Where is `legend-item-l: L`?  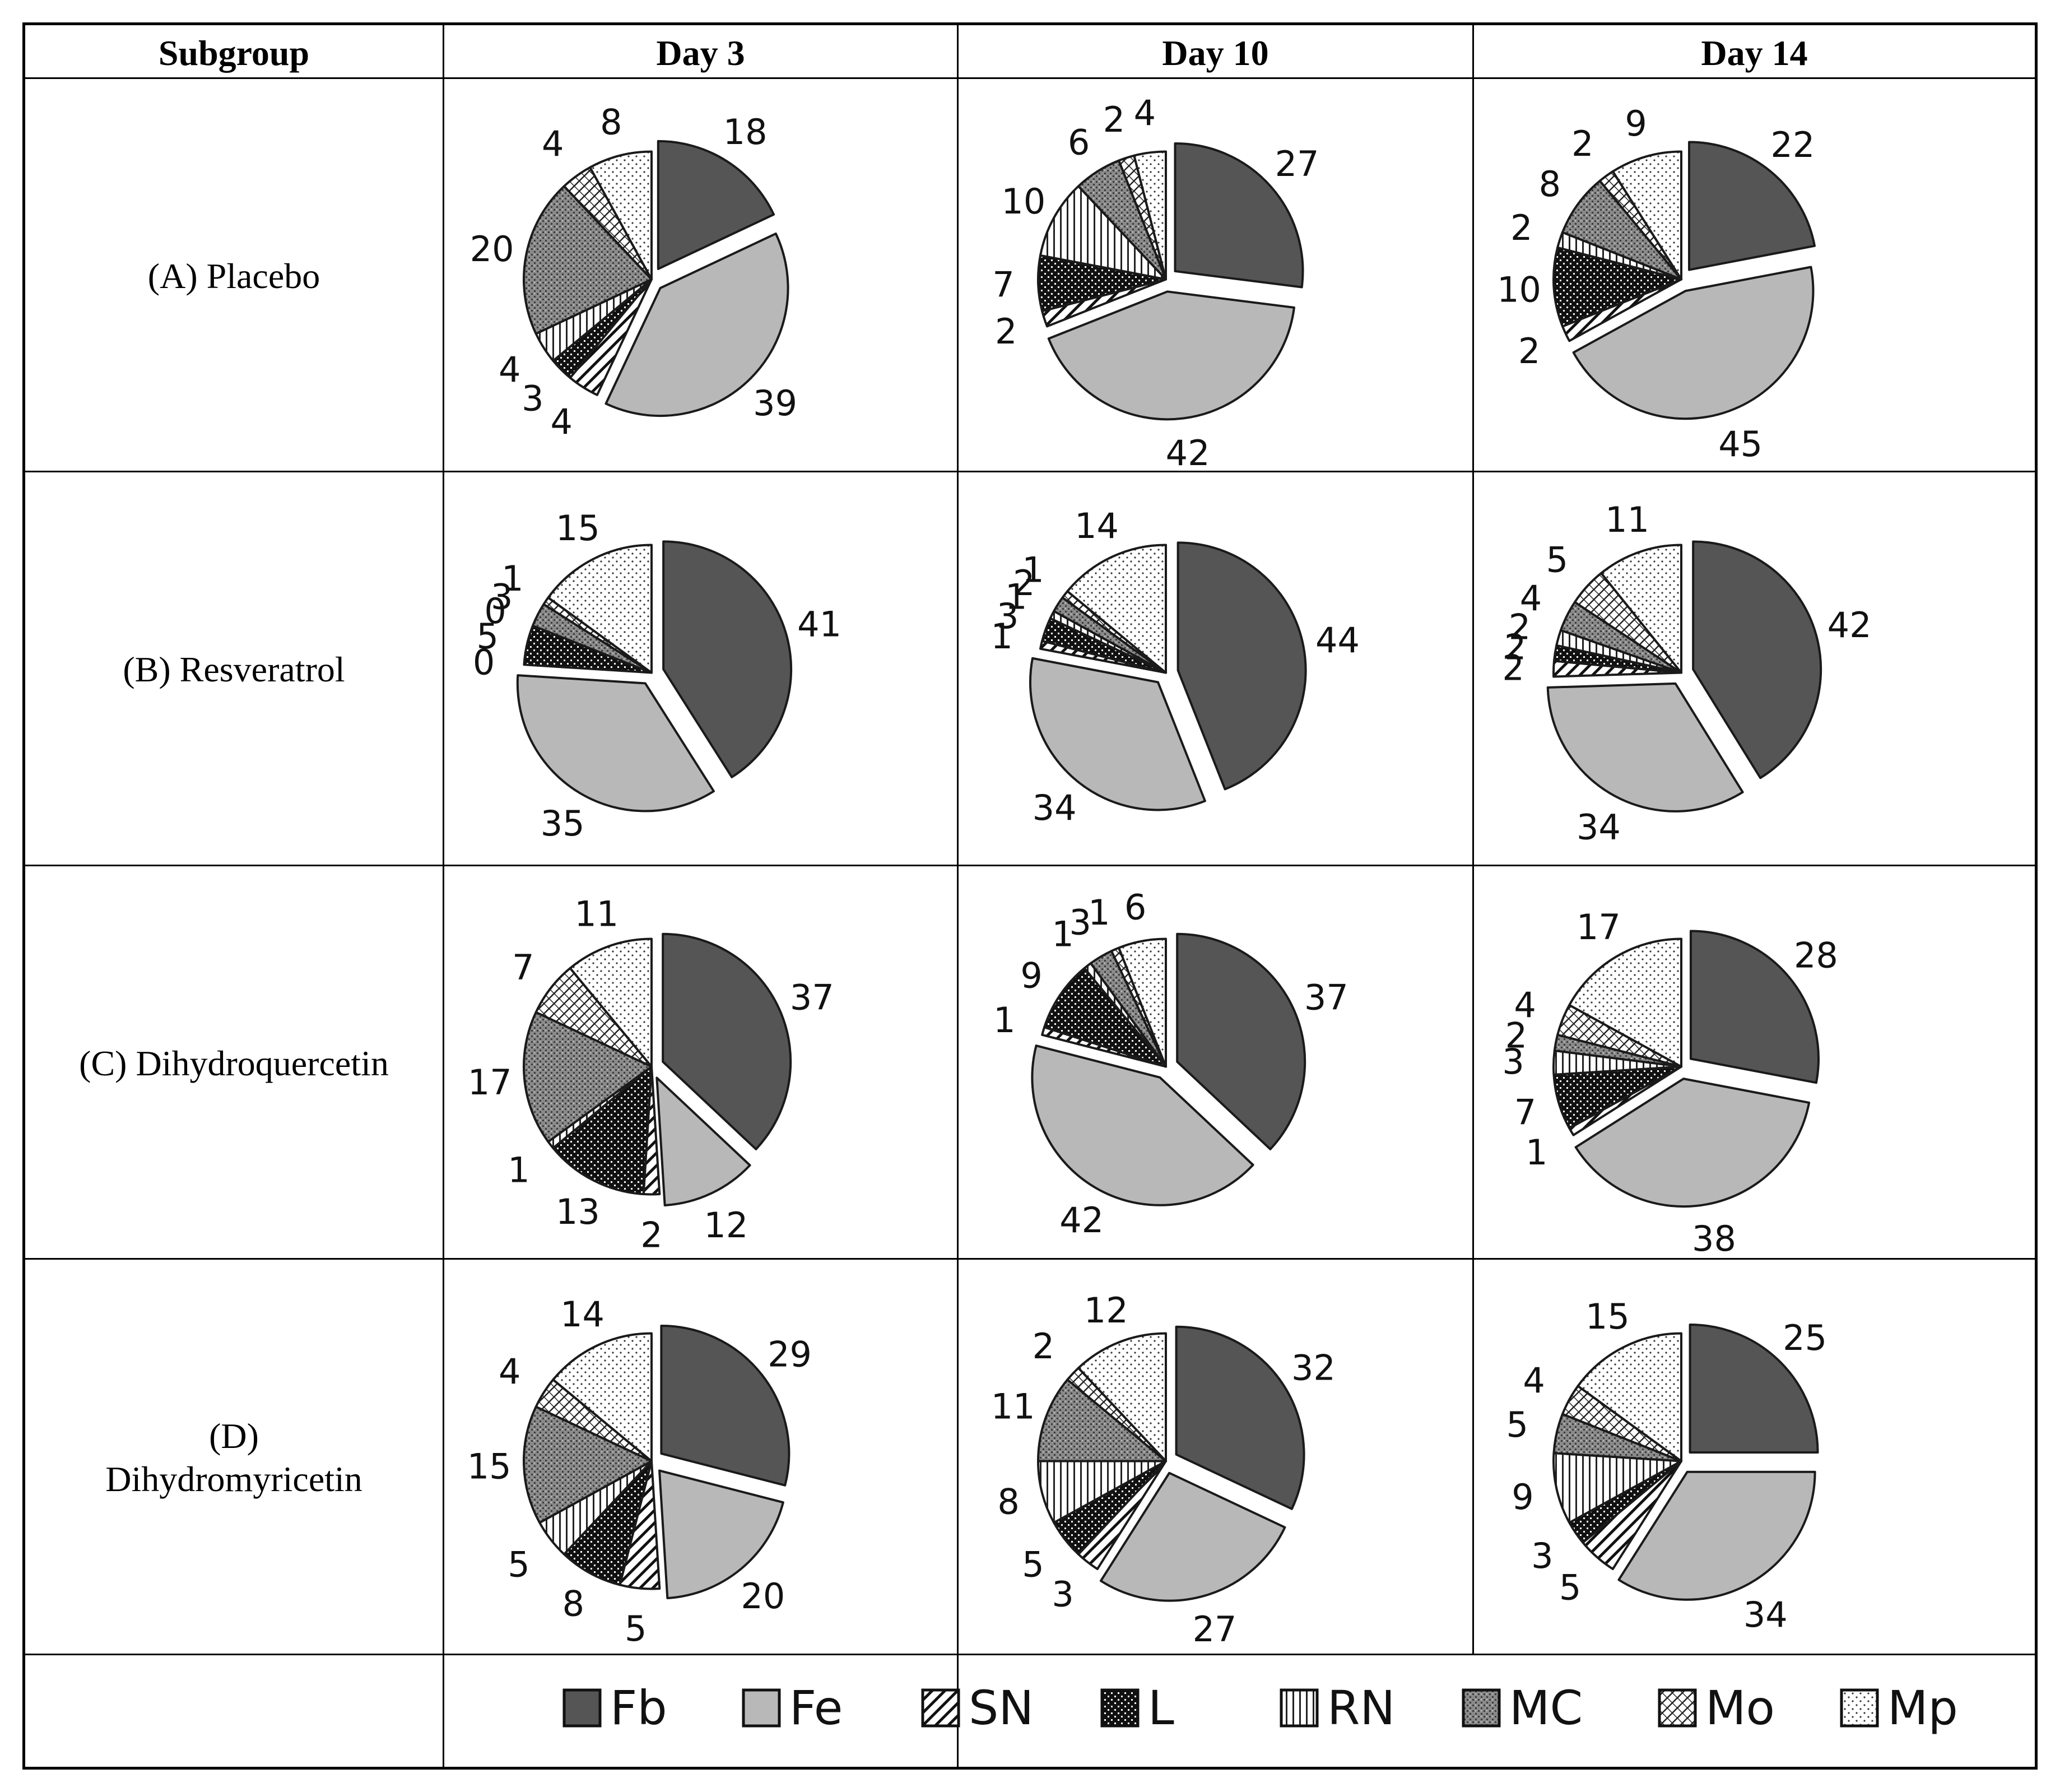 legend-item-l: L is located at coordinates (1137, 1707).